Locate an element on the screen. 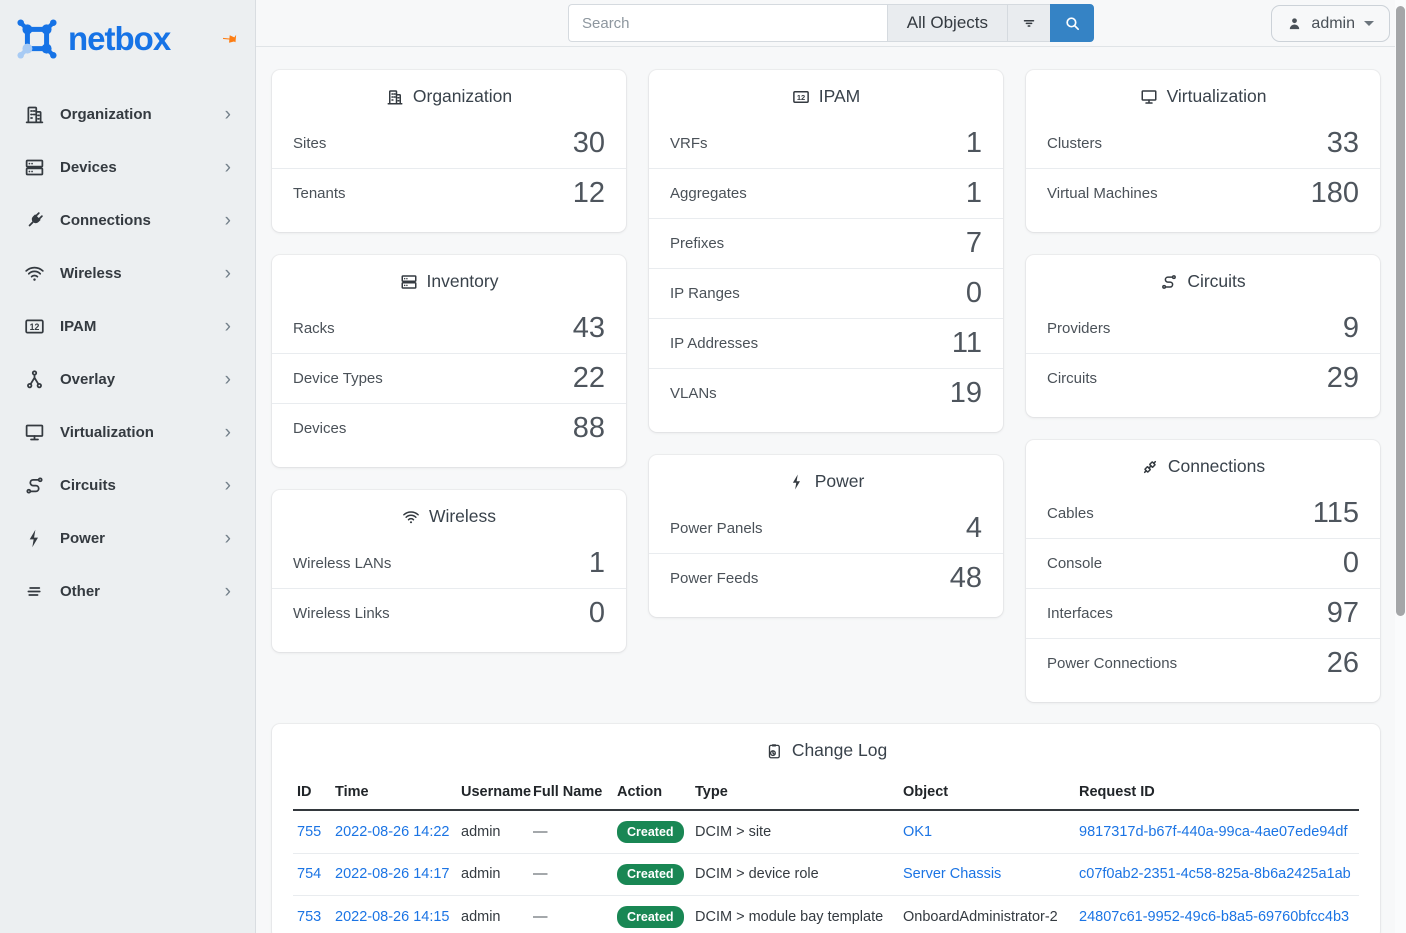 This screenshot has height=933, width=1406. column-header-full-name: Full Name is located at coordinates (571, 793).